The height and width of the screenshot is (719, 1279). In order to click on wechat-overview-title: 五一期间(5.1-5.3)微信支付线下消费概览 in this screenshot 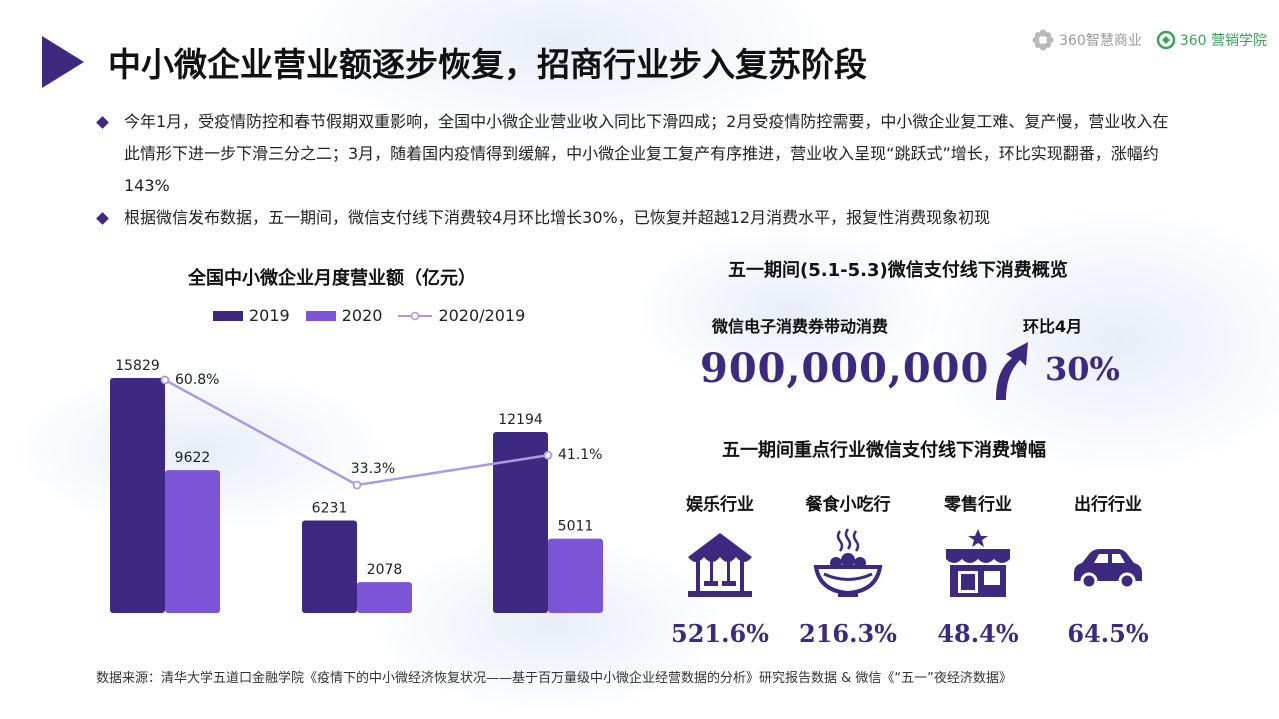, I will do `click(898, 270)`.